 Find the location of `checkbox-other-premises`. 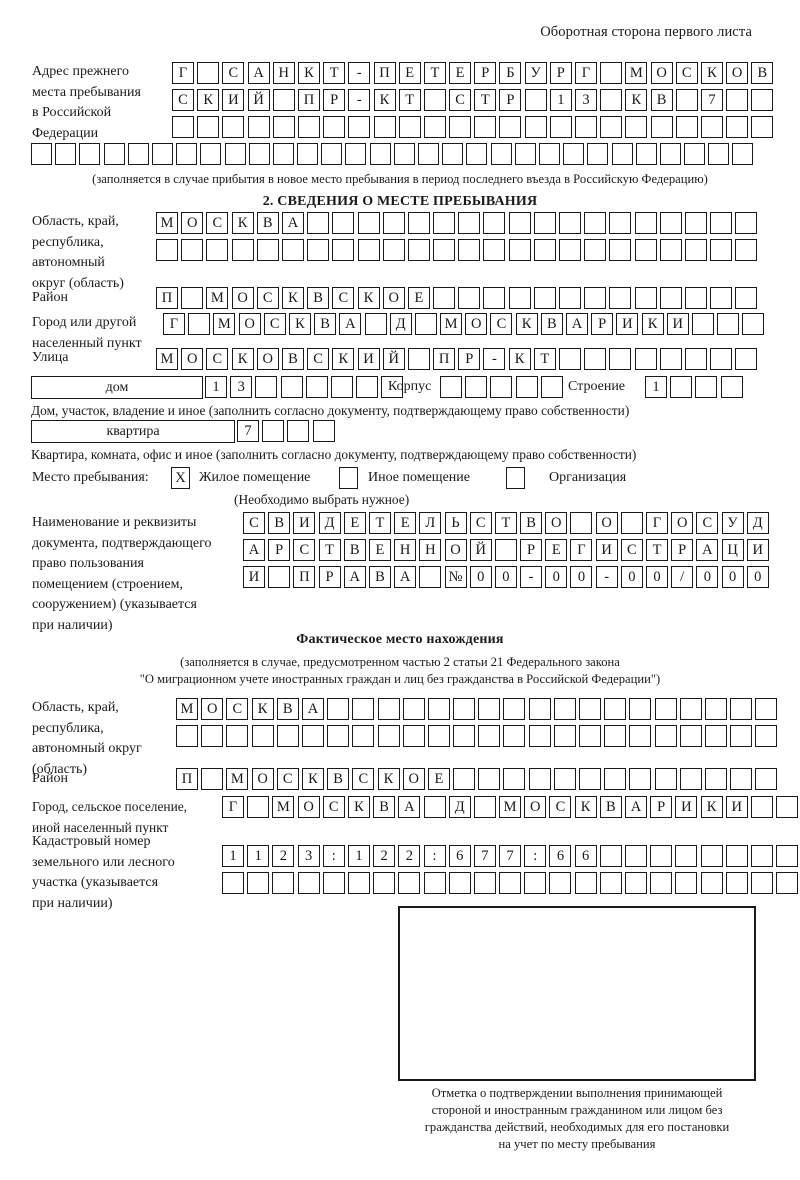

checkbox-other-premises is located at coordinates (348, 478).